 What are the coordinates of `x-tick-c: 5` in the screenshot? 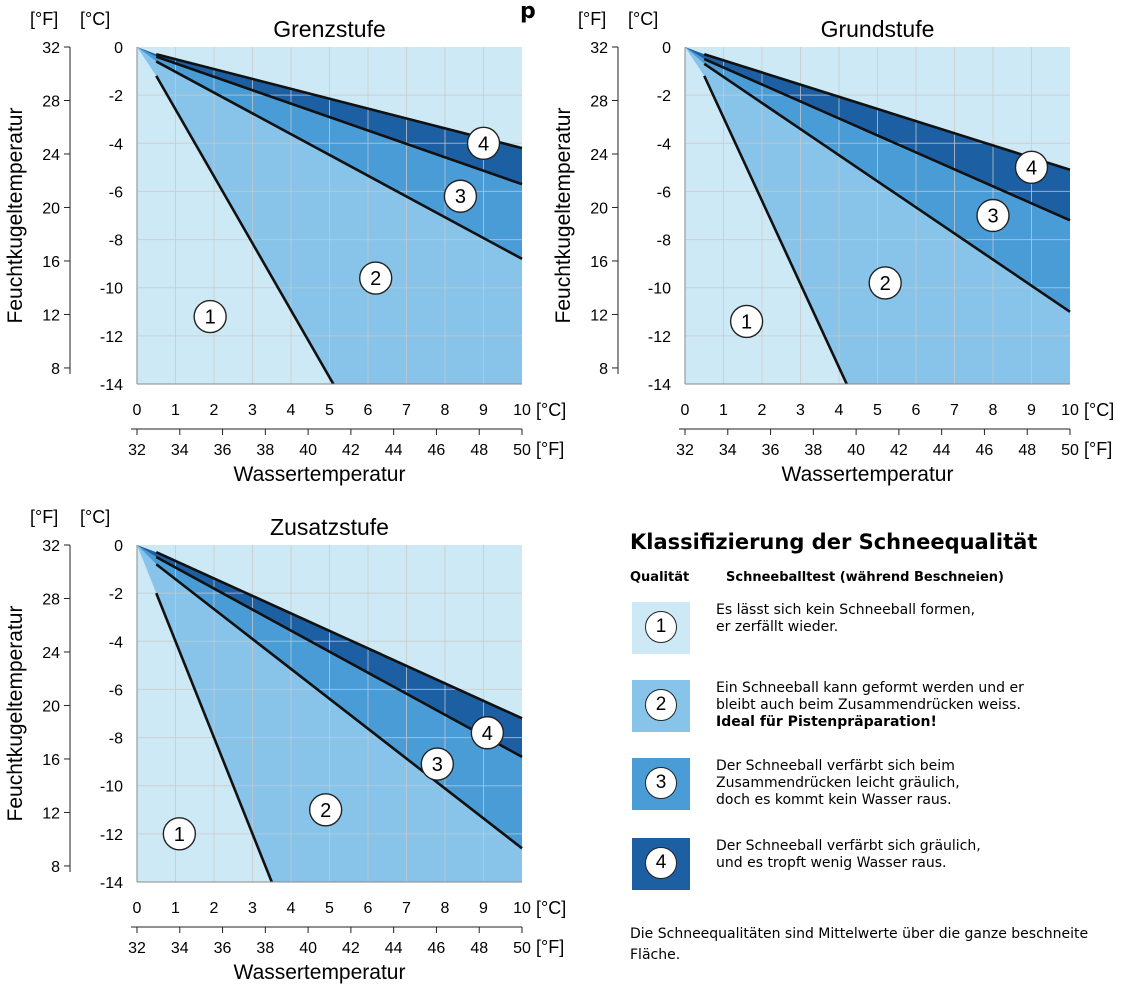 It's located at (329, 908).